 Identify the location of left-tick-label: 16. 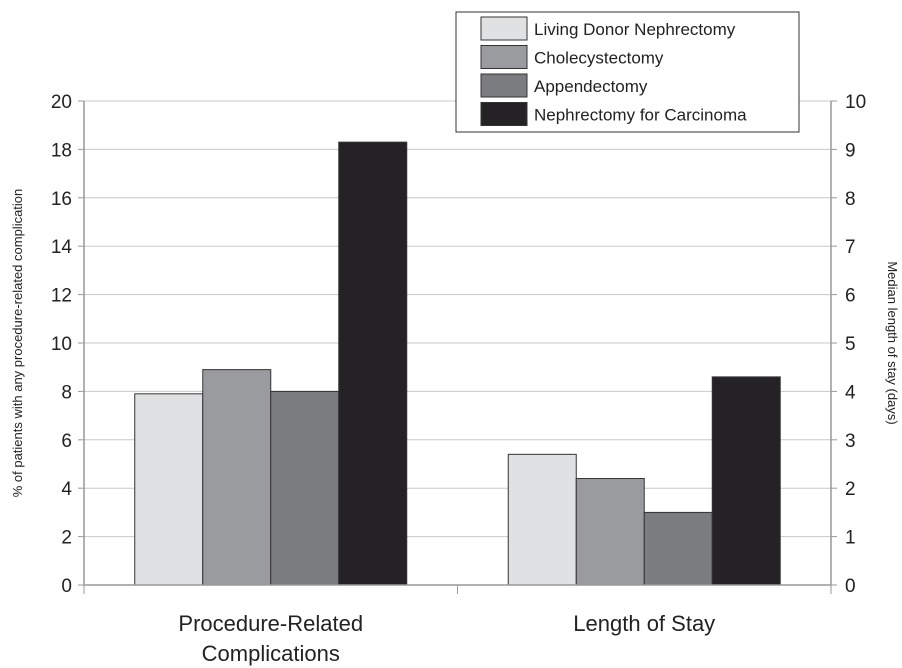
(61, 199).